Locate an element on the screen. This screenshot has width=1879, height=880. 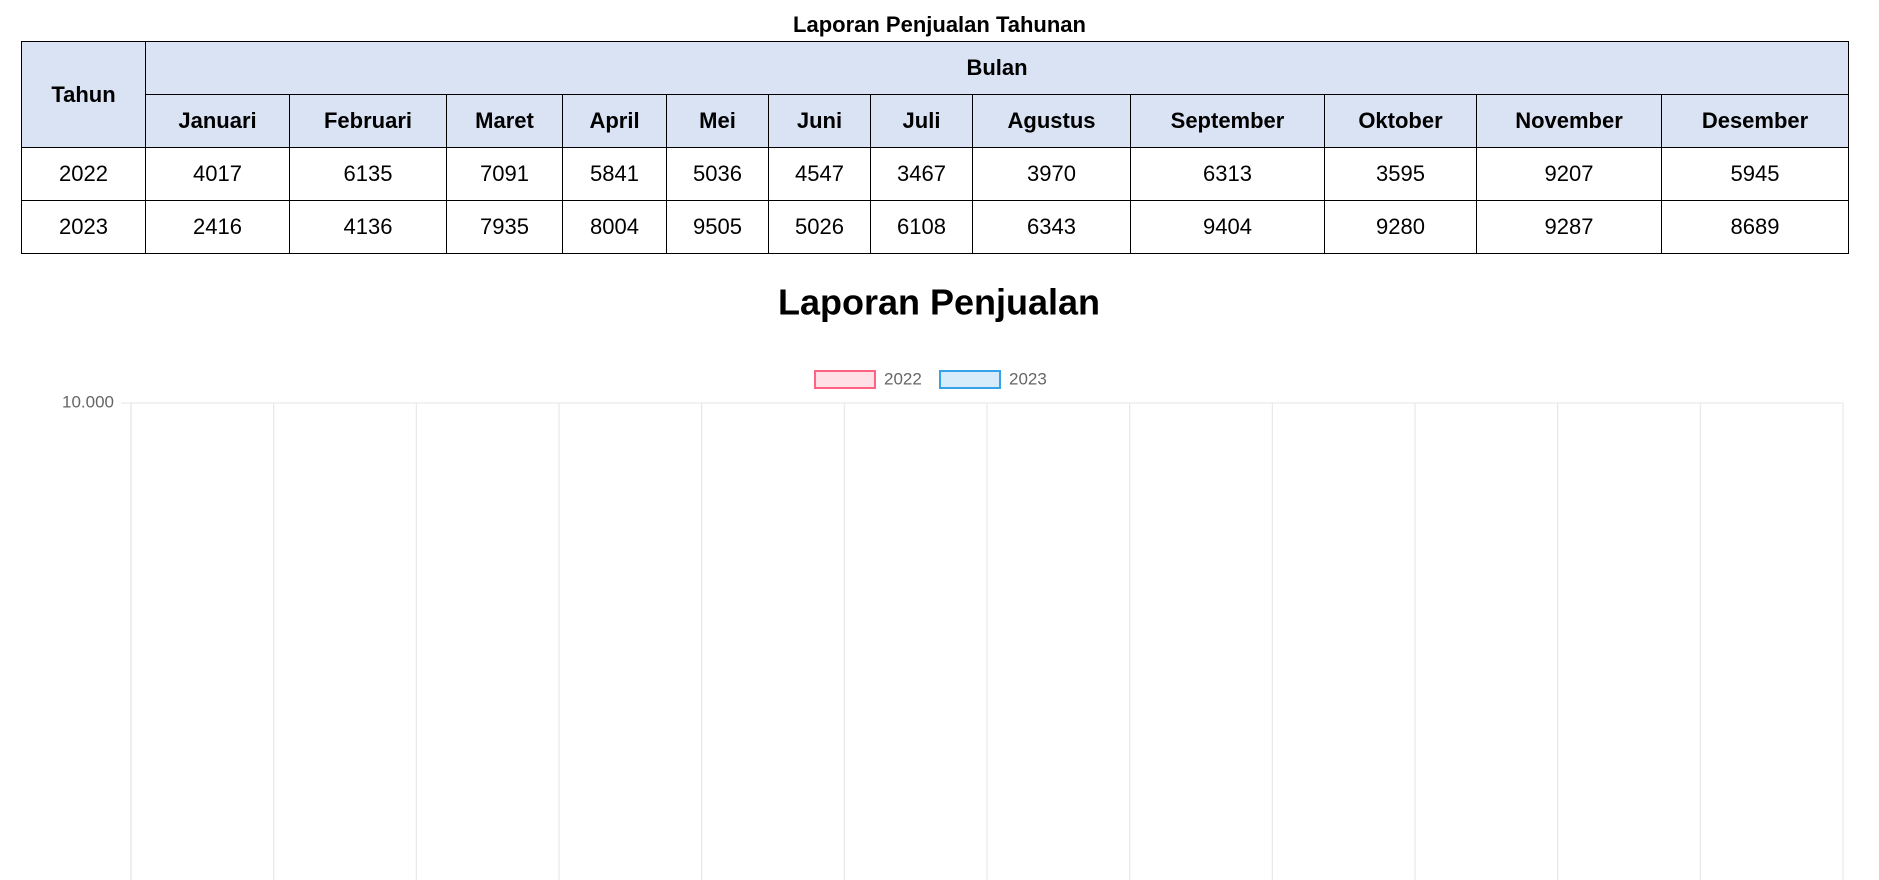
cell: 2023 is located at coordinates (83, 227).